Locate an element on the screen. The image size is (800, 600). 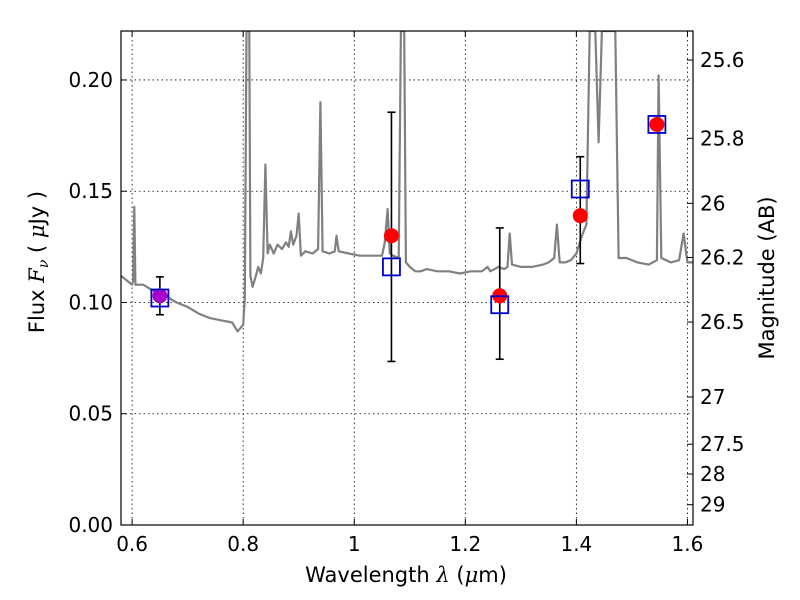
y2-tick-label: 25.8 is located at coordinates (722, 138).